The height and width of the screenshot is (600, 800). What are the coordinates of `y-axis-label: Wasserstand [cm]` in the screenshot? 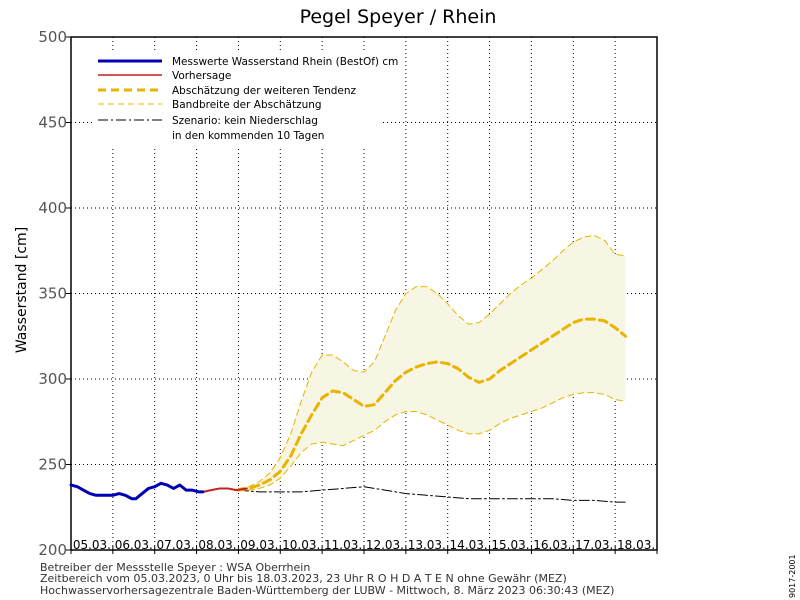 It's located at (22, 290).